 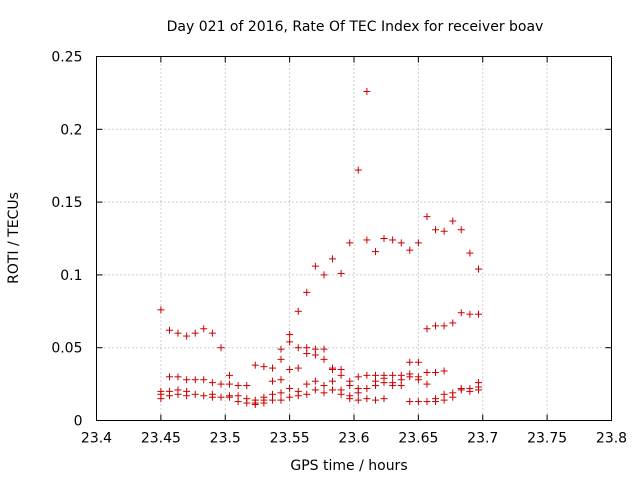 I want to click on x-tick-label: 23.5, so click(x=225, y=439).